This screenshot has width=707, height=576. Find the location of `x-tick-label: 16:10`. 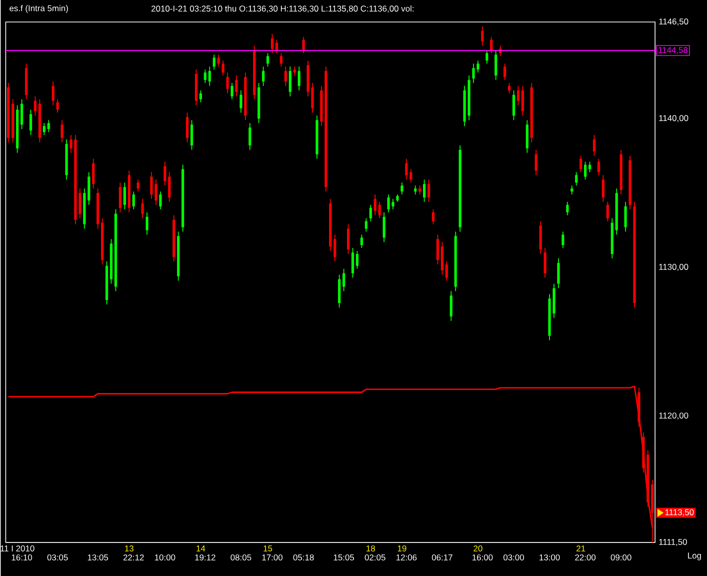

x-tick-label: 16:10 is located at coordinates (22, 557).